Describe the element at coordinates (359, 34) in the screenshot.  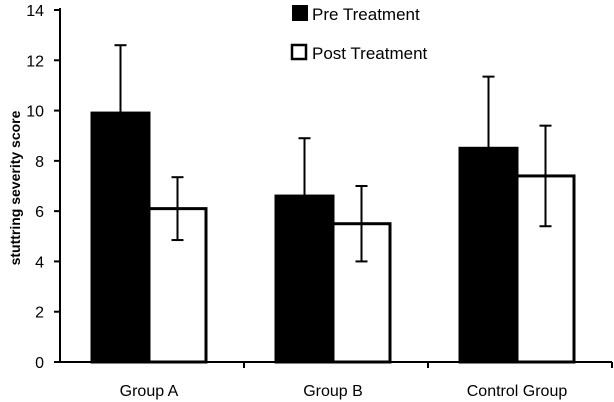
I see `legend: Pre Treatment Post Treatment` at that location.